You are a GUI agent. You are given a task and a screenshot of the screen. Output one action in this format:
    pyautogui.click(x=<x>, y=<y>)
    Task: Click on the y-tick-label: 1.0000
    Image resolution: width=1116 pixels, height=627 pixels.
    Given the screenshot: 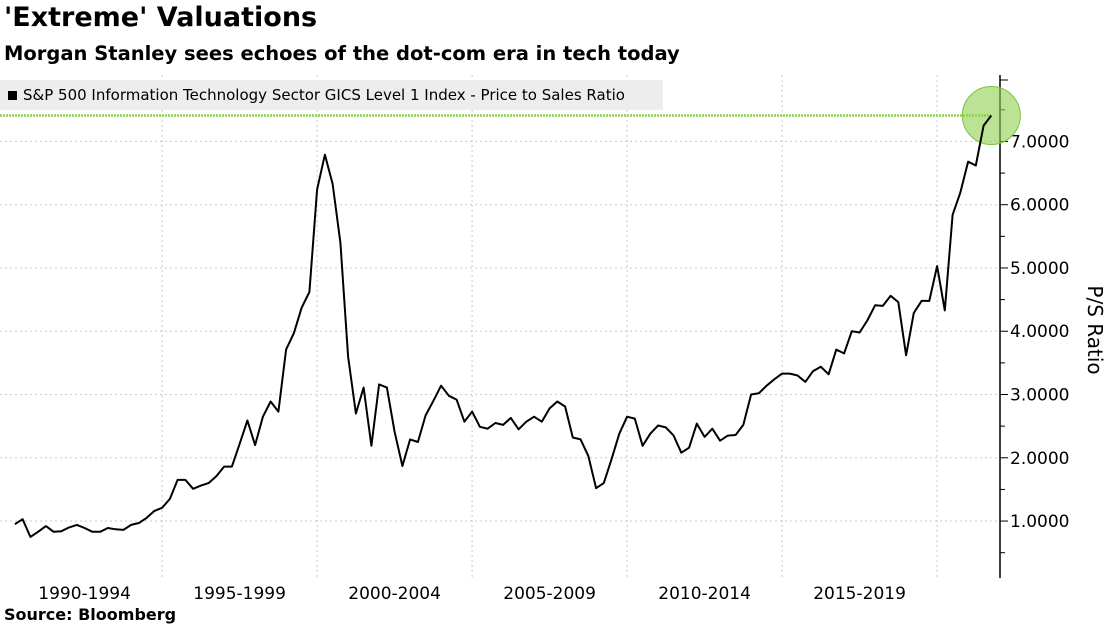 What is the action you would take?
    pyautogui.click(x=1039, y=522)
    